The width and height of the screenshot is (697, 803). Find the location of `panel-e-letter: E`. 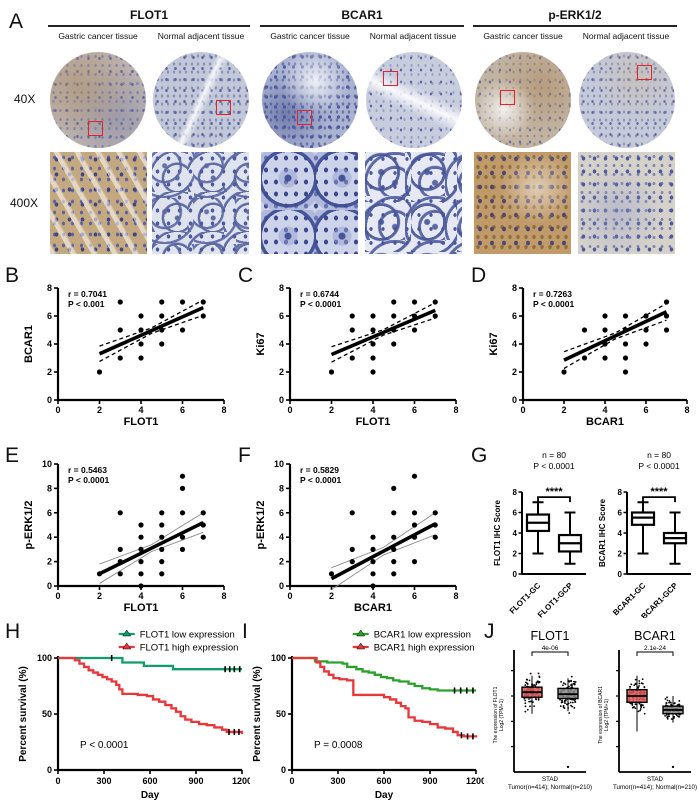

panel-e-letter: E is located at coordinates (12, 455).